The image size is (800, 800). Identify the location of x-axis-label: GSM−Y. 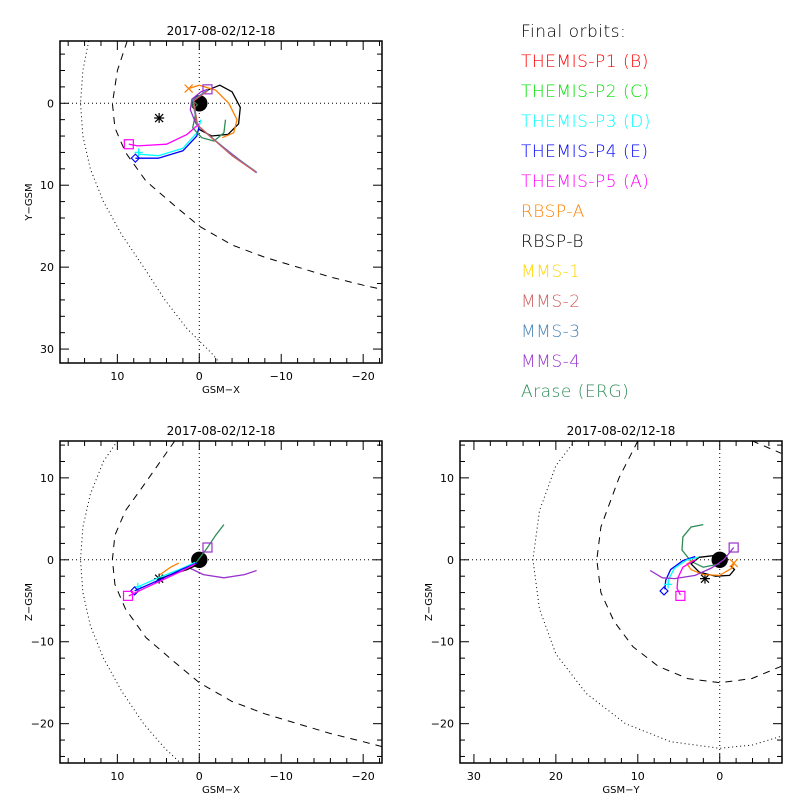
(621, 790).